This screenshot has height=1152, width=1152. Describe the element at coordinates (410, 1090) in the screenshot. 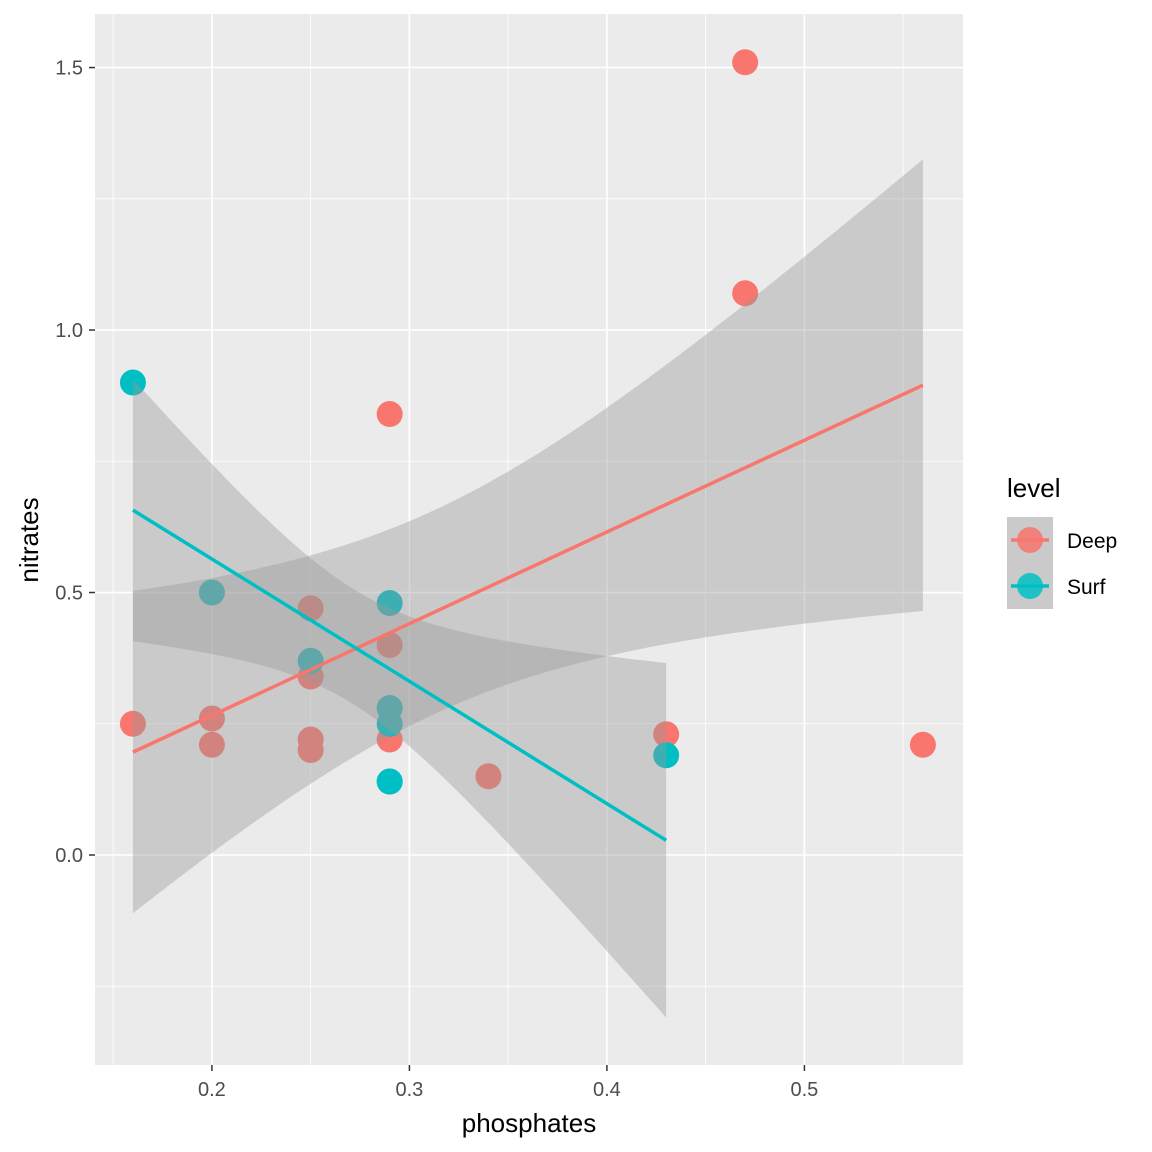

I see `x-tick-label: 0.3` at that location.